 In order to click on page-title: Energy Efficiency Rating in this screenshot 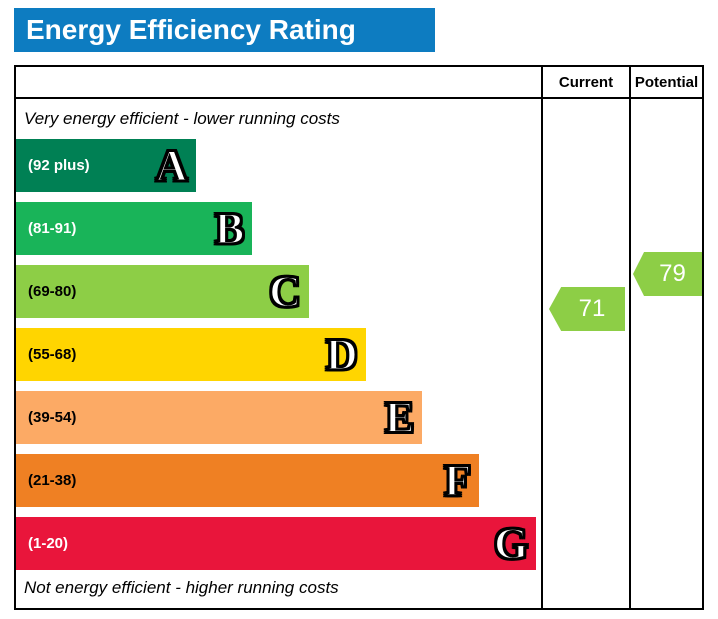, I will do `click(191, 29)`.